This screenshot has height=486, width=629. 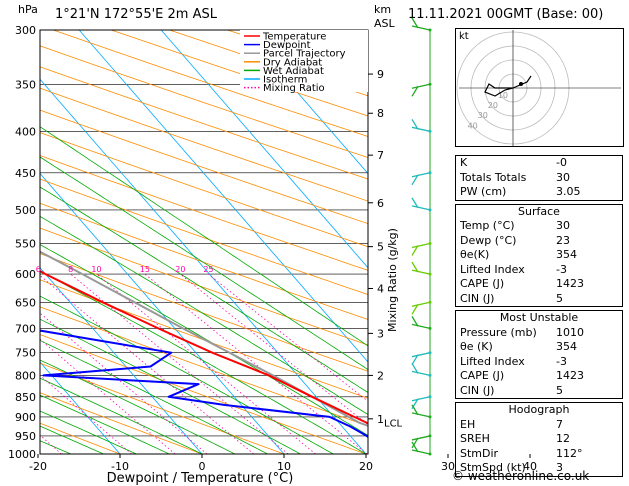 What do you see at coordinates (25, 353) in the screenshot?
I see `pressure-tick-label: 750` at bounding box center [25, 353].